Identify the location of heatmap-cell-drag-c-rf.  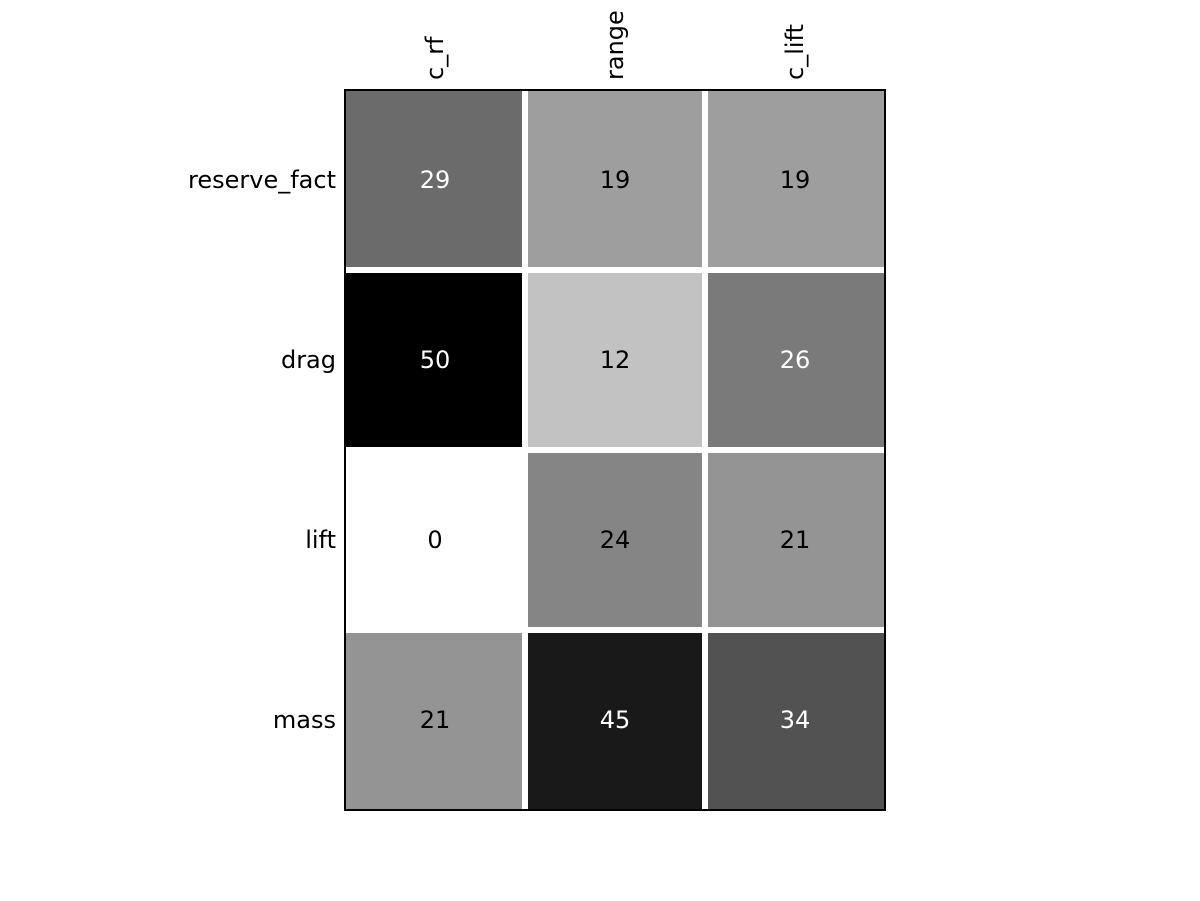
(433, 360).